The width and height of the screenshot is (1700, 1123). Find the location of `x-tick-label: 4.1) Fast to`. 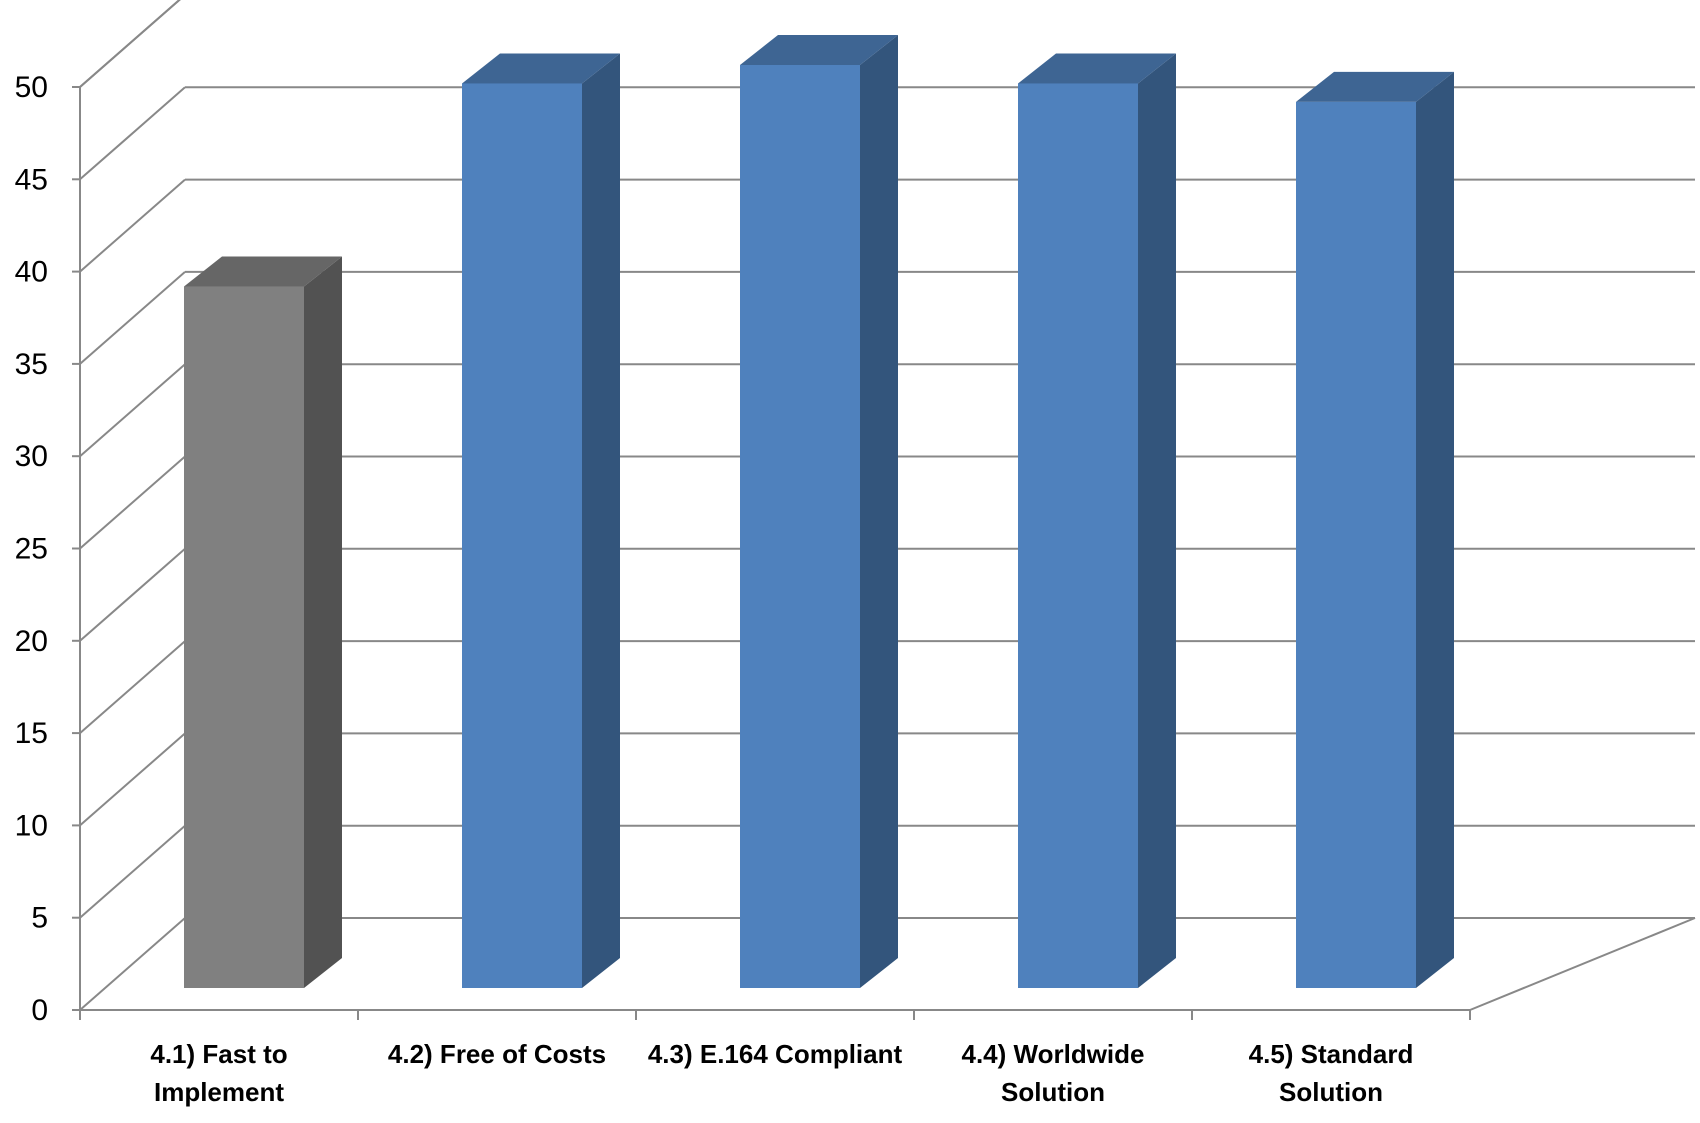

x-tick-label: 4.1) Fast to is located at coordinates (218, 1054).